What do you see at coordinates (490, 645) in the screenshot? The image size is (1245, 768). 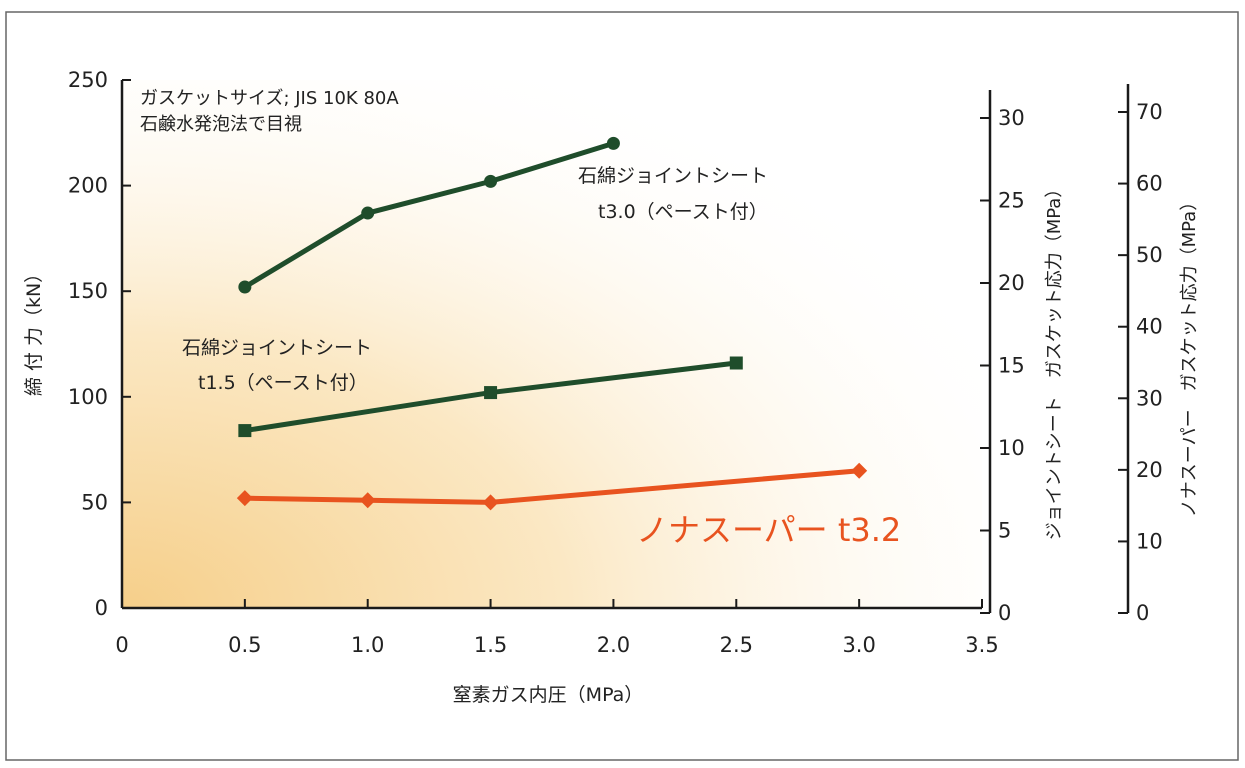 I see `x-tick-label: 1.5` at bounding box center [490, 645].